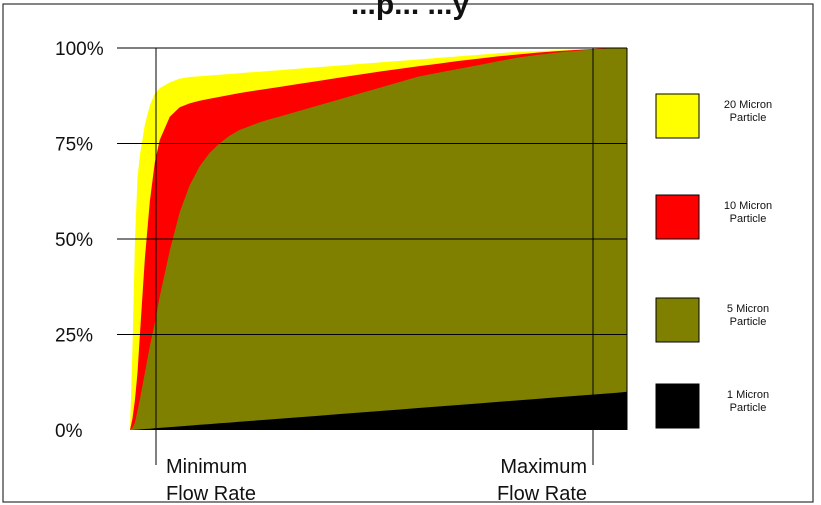 The height and width of the screenshot is (505, 821). What do you see at coordinates (677, 406) in the screenshot?
I see `legend-swatch-1-micron-particle` at bounding box center [677, 406].